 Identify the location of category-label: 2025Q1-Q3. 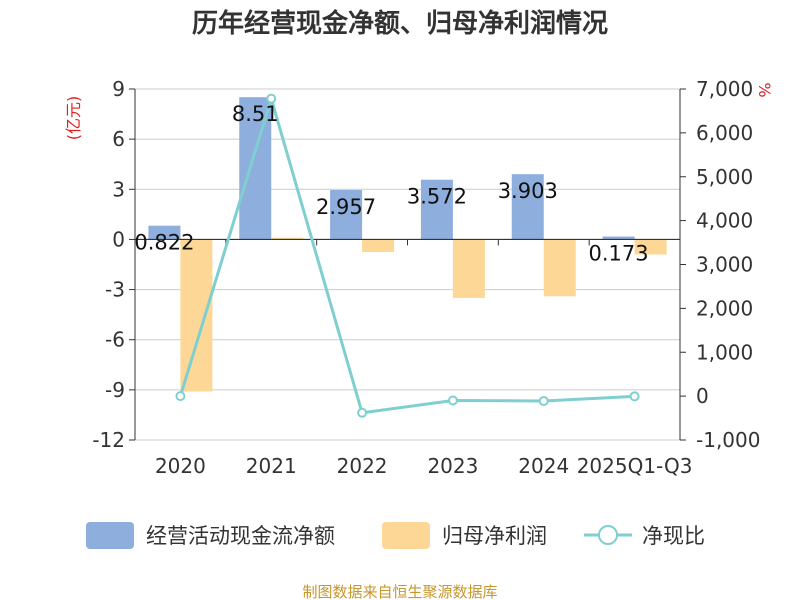
(635, 466).